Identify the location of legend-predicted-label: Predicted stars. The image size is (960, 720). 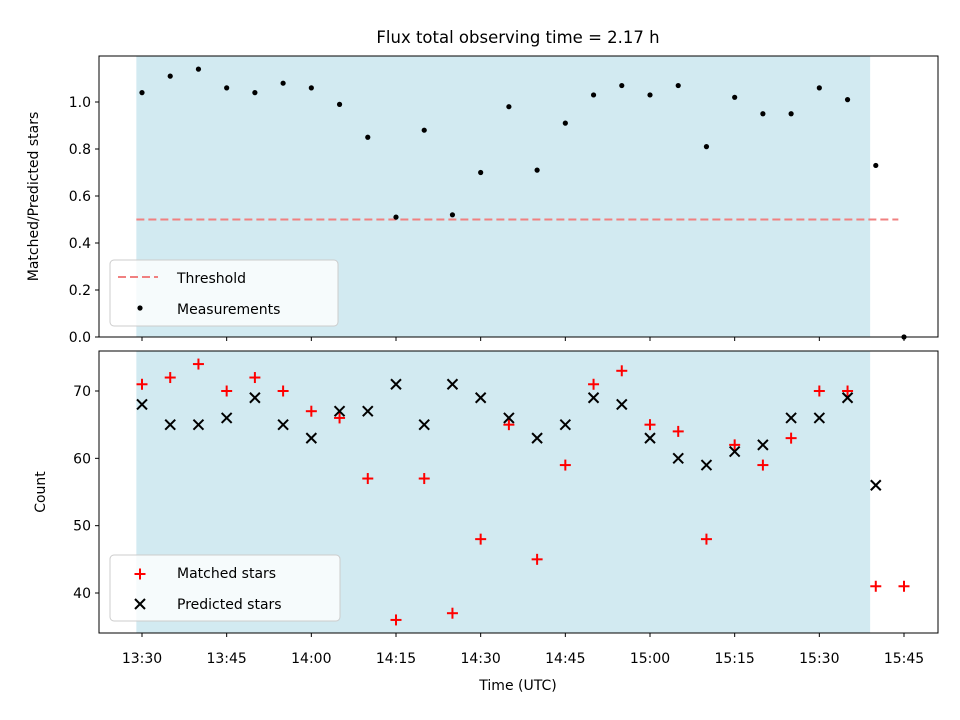
(229, 605).